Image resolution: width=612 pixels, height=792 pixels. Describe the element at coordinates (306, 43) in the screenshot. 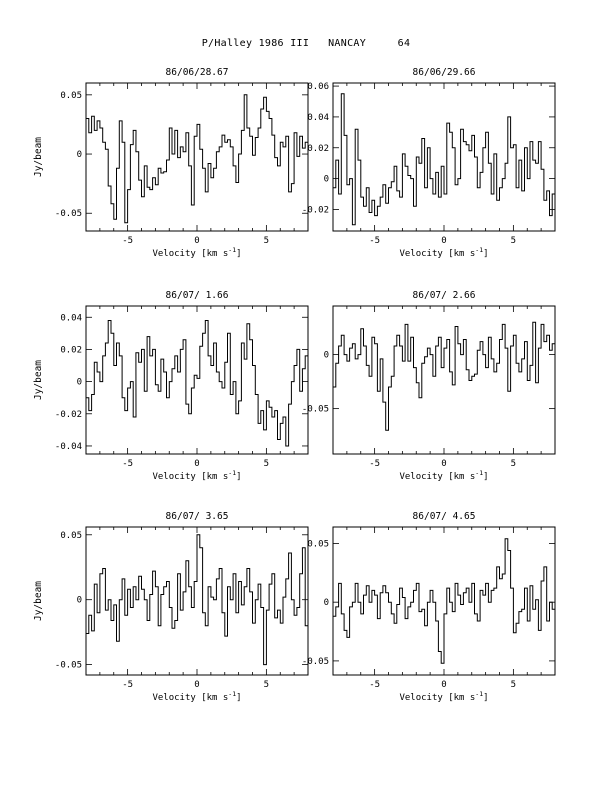

I see `page-title: P/Halley 1986 III NANCAY 64` at that location.